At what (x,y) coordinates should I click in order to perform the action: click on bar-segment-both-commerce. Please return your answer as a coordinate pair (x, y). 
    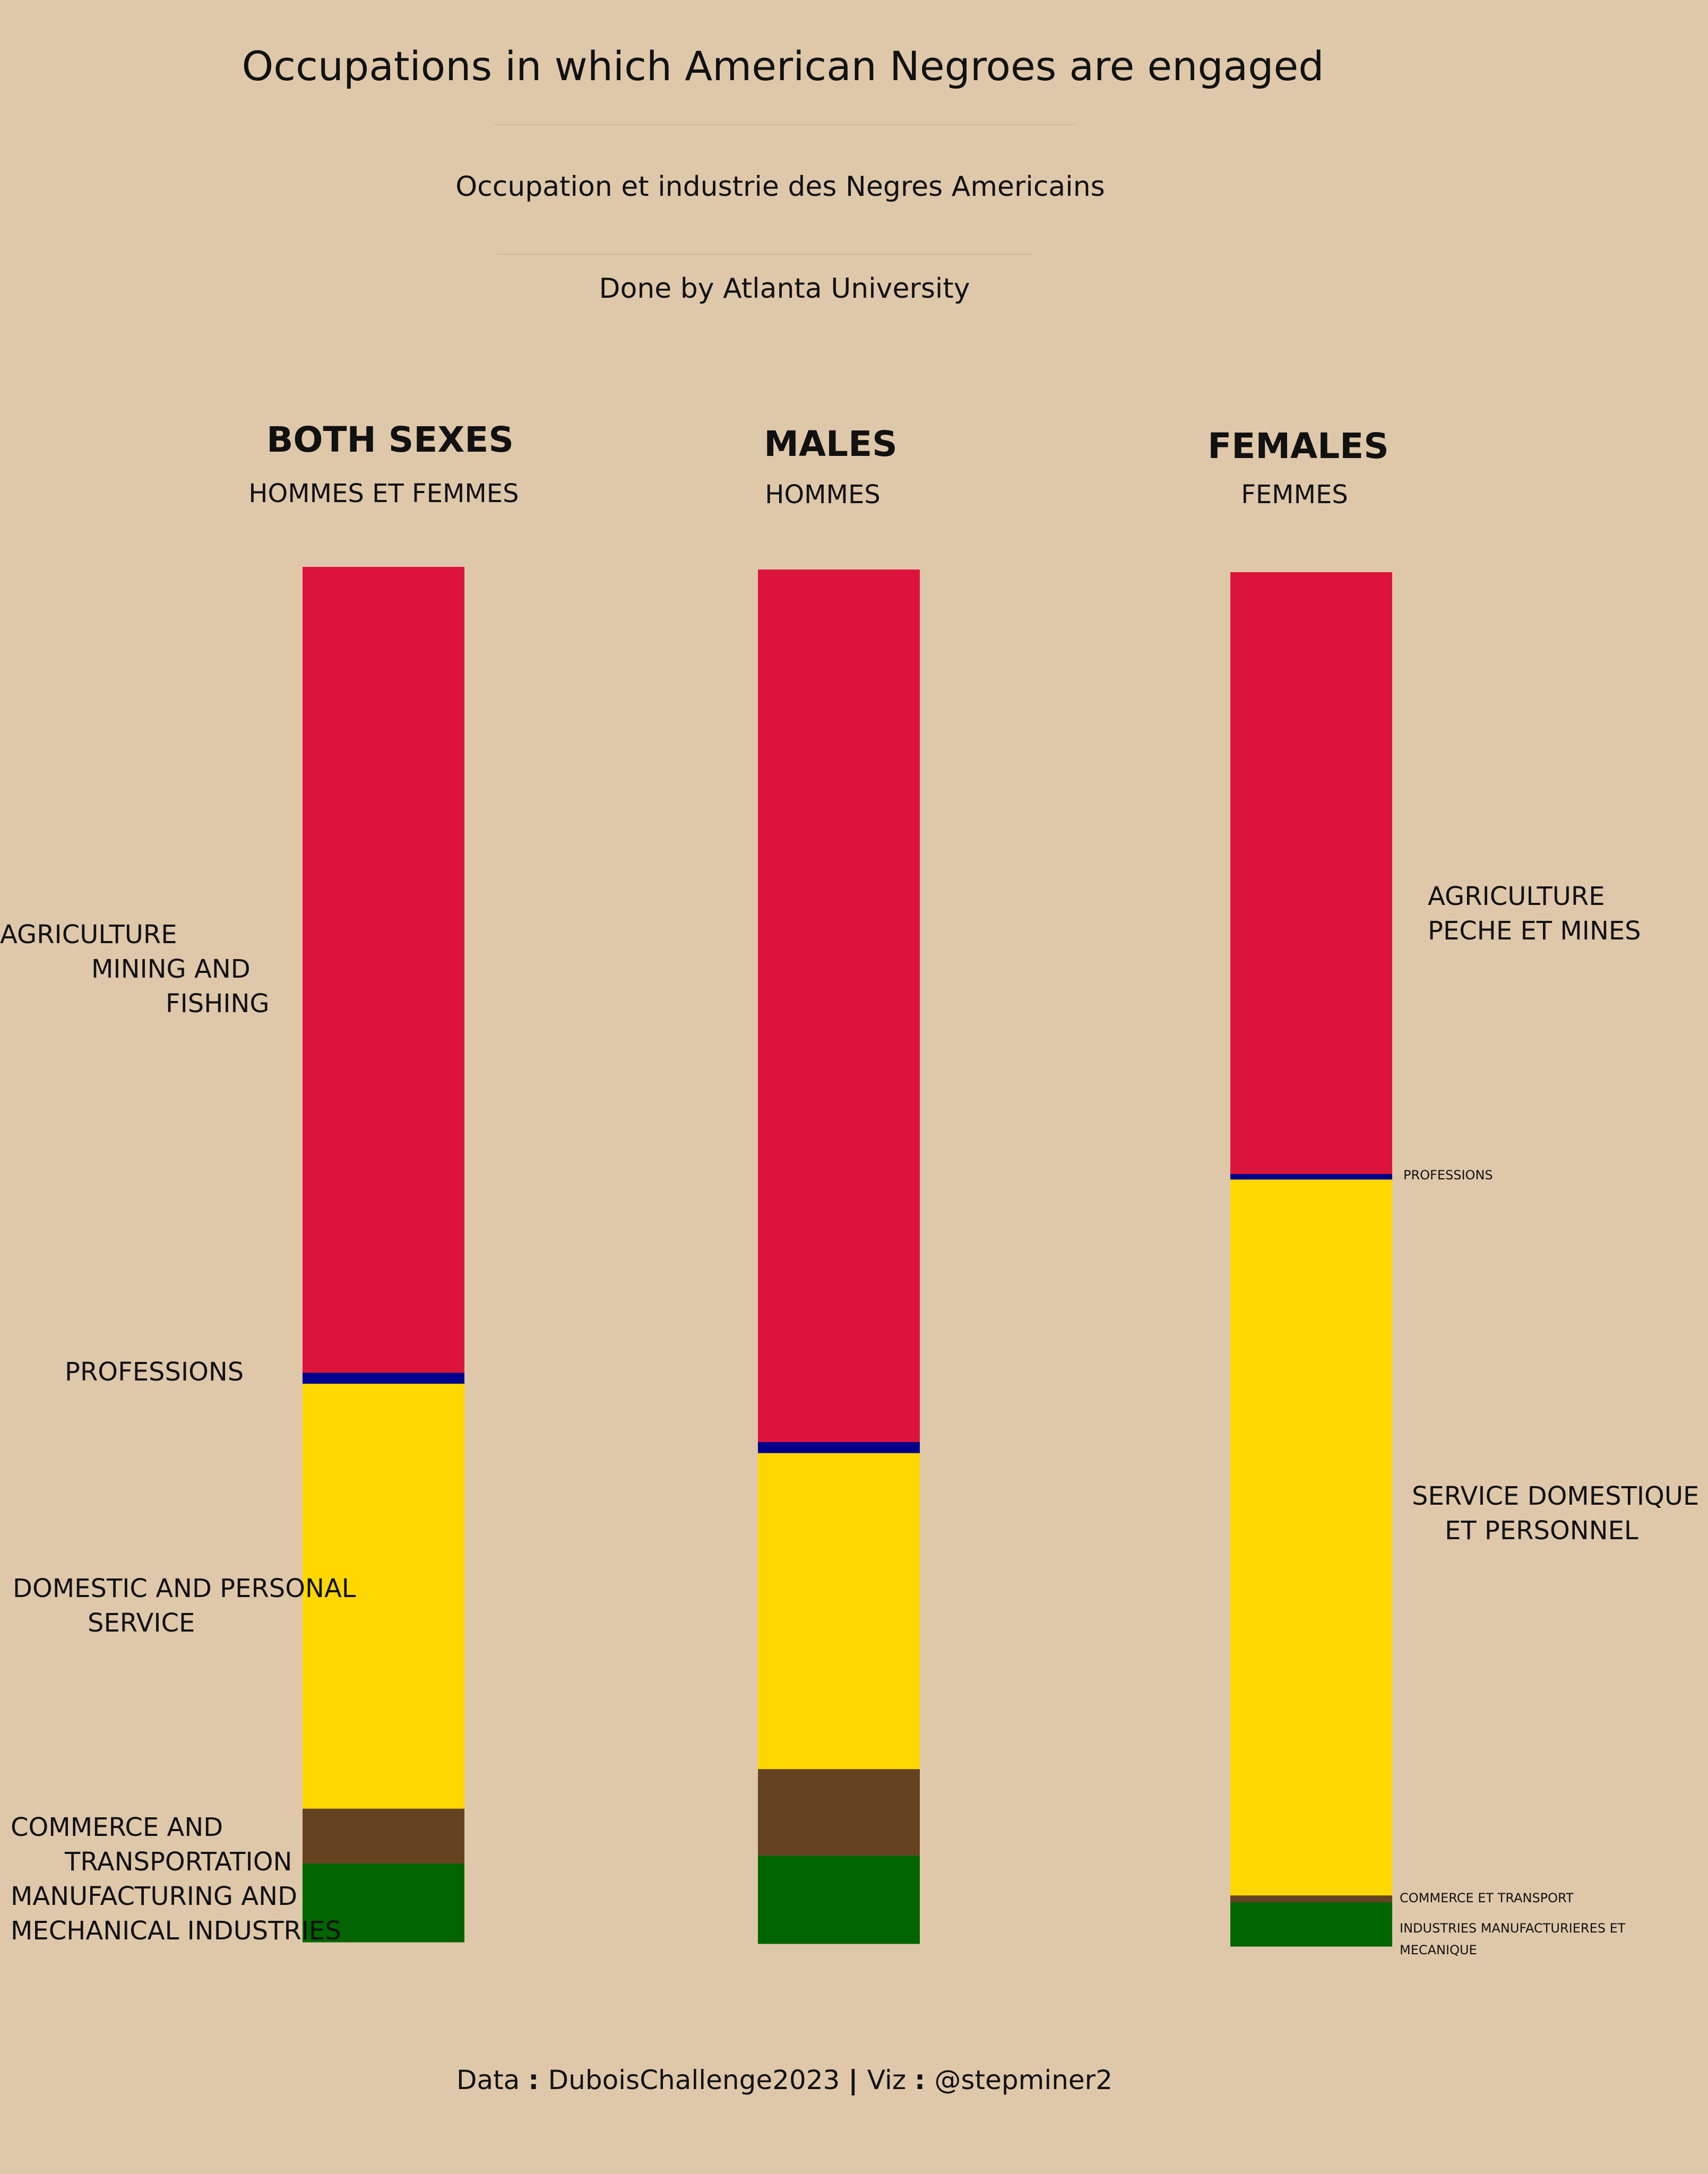
    Looking at the image, I should click on (383, 1836).